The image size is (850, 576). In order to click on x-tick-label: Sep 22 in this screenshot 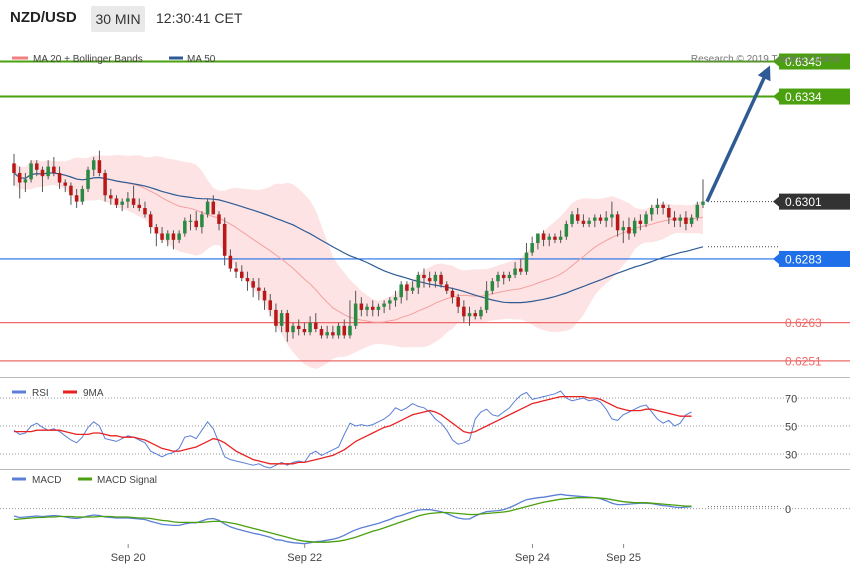, I will do `click(304, 558)`.